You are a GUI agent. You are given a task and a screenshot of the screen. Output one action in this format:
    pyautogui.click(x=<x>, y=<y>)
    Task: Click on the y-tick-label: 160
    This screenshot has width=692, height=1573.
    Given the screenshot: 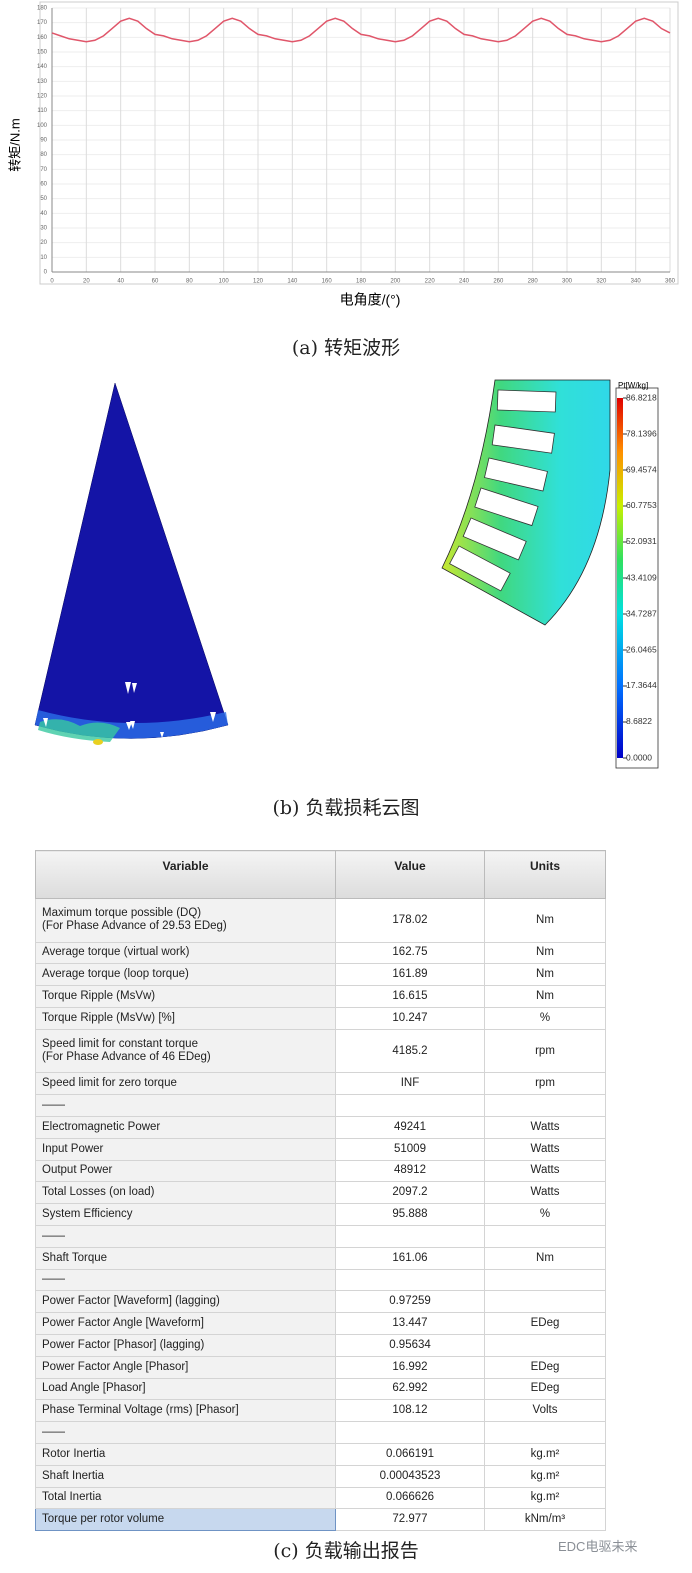 What is the action you would take?
    pyautogui.click(x=42, y=38)
    